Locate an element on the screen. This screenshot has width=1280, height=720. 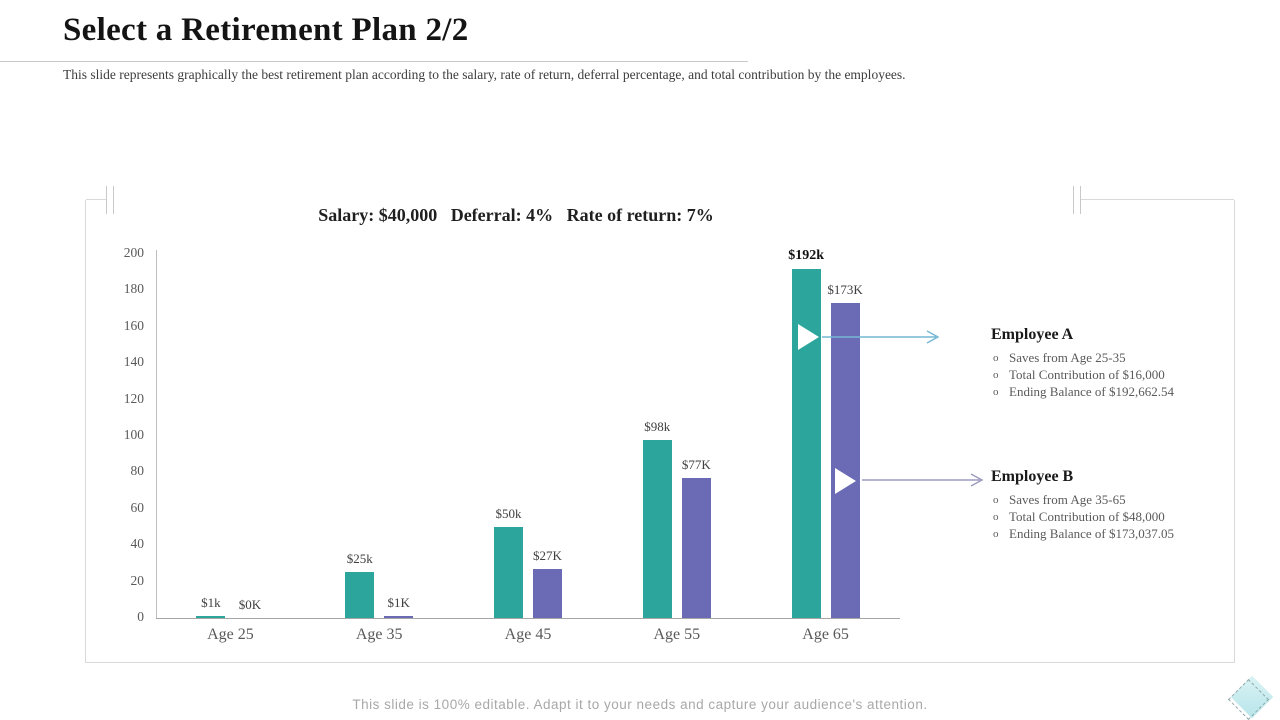
bar-value-label: $0K is located at coordinates (250, 604).